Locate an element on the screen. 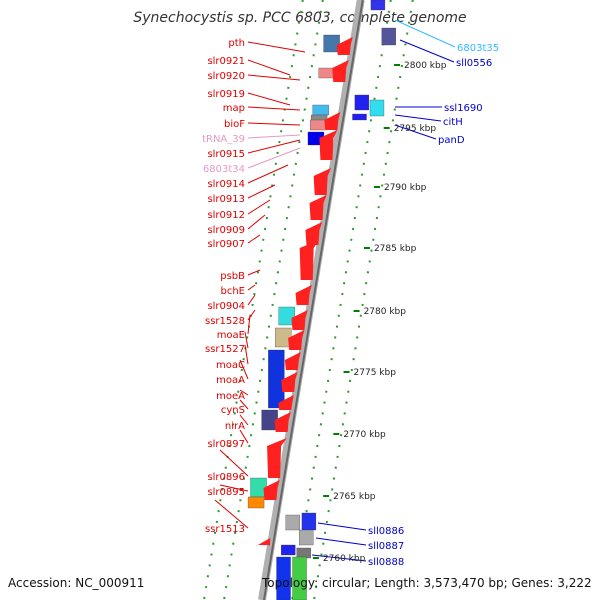 Image resolution: width=600 pixels, height=600 pixels. gene-label: slr0921 is located at coordinates (226, 61).